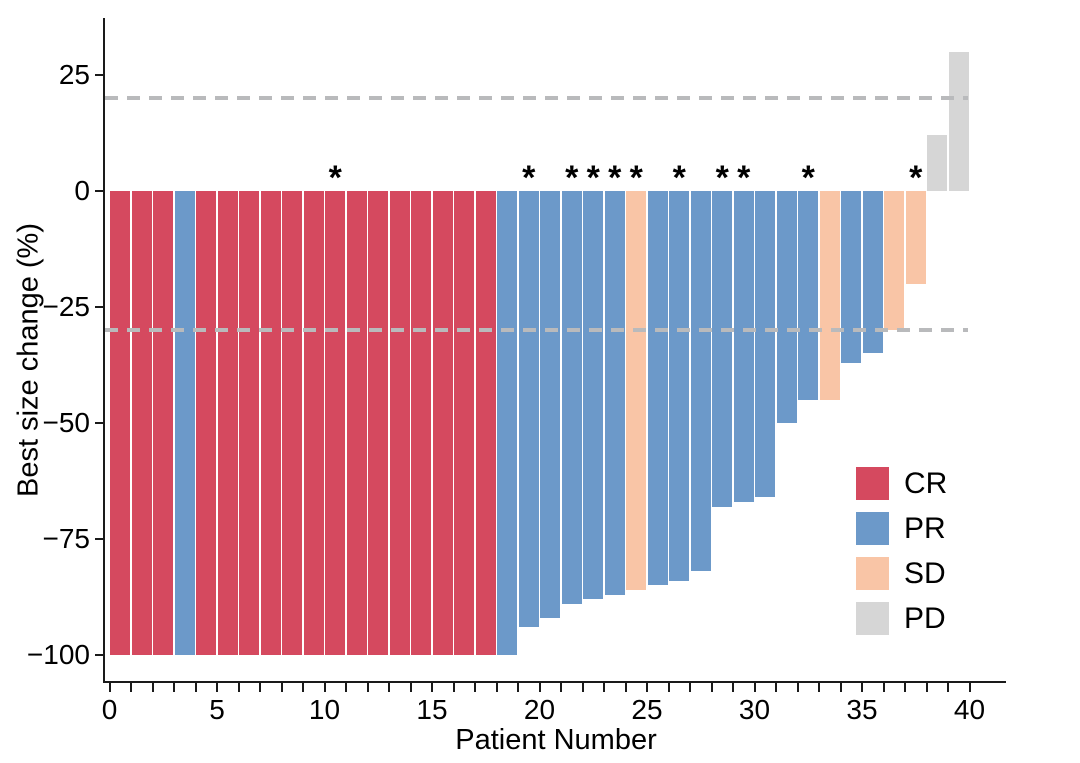  I want to click on x-tick-label: 10, so click(324, 709).